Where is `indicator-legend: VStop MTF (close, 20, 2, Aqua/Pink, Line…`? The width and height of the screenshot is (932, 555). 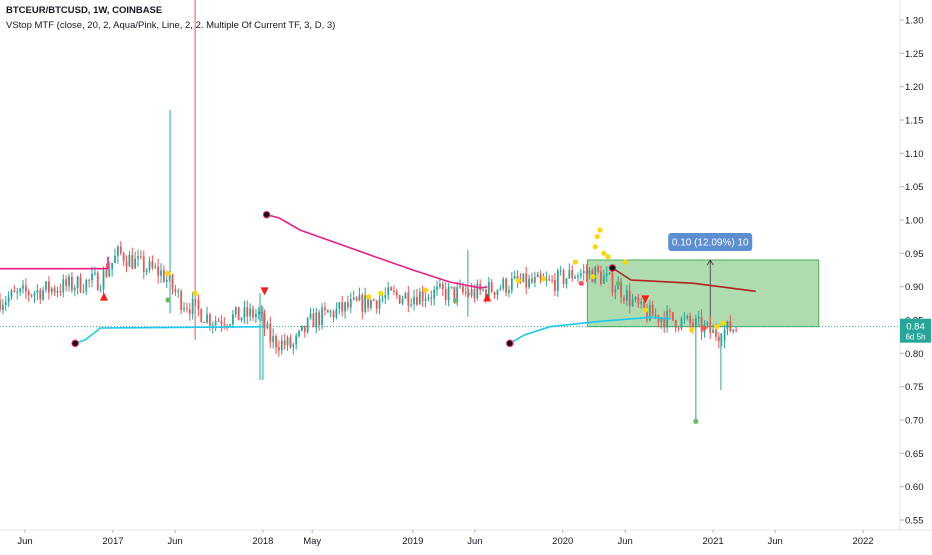 indicator-legend: VStop MTF (close, 20, 2, Aqua/Pink, Line… is located at coordinates (171, 25).